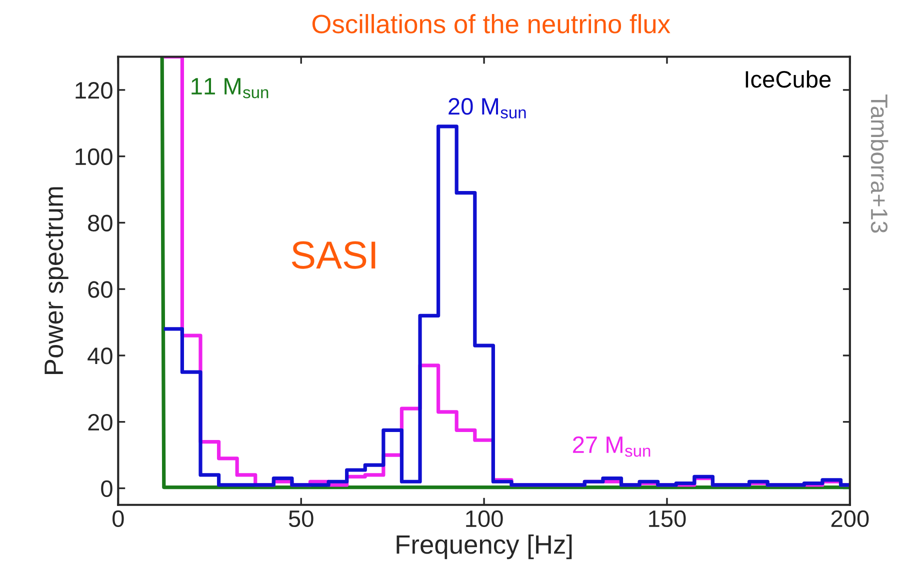 This screenshot has height=585, width=909. What do you see at coordinates (491, 24) in the screenshot?
I see `chart-title: Oscillations of the neutrino flux` at bounding box center [491, 24].